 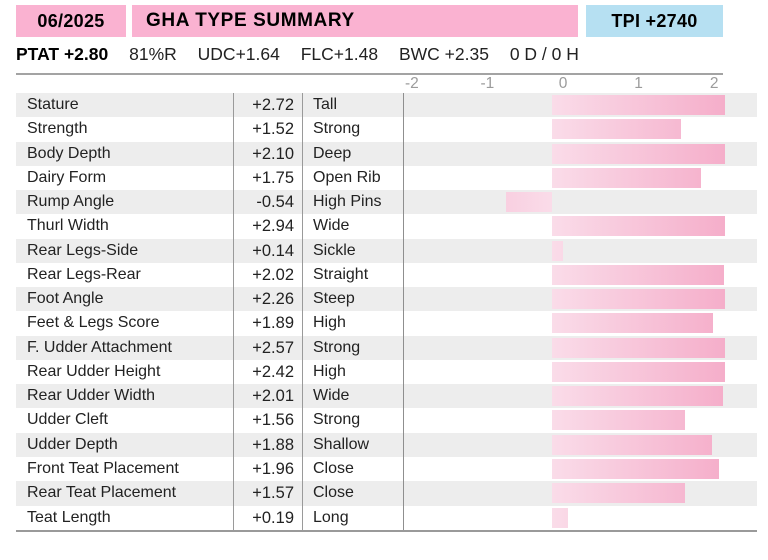 What do you see at coordinates (67, 420) in the screenshot?
I see `trait-name: Udder Cleft` at bounding box center [67, 420].